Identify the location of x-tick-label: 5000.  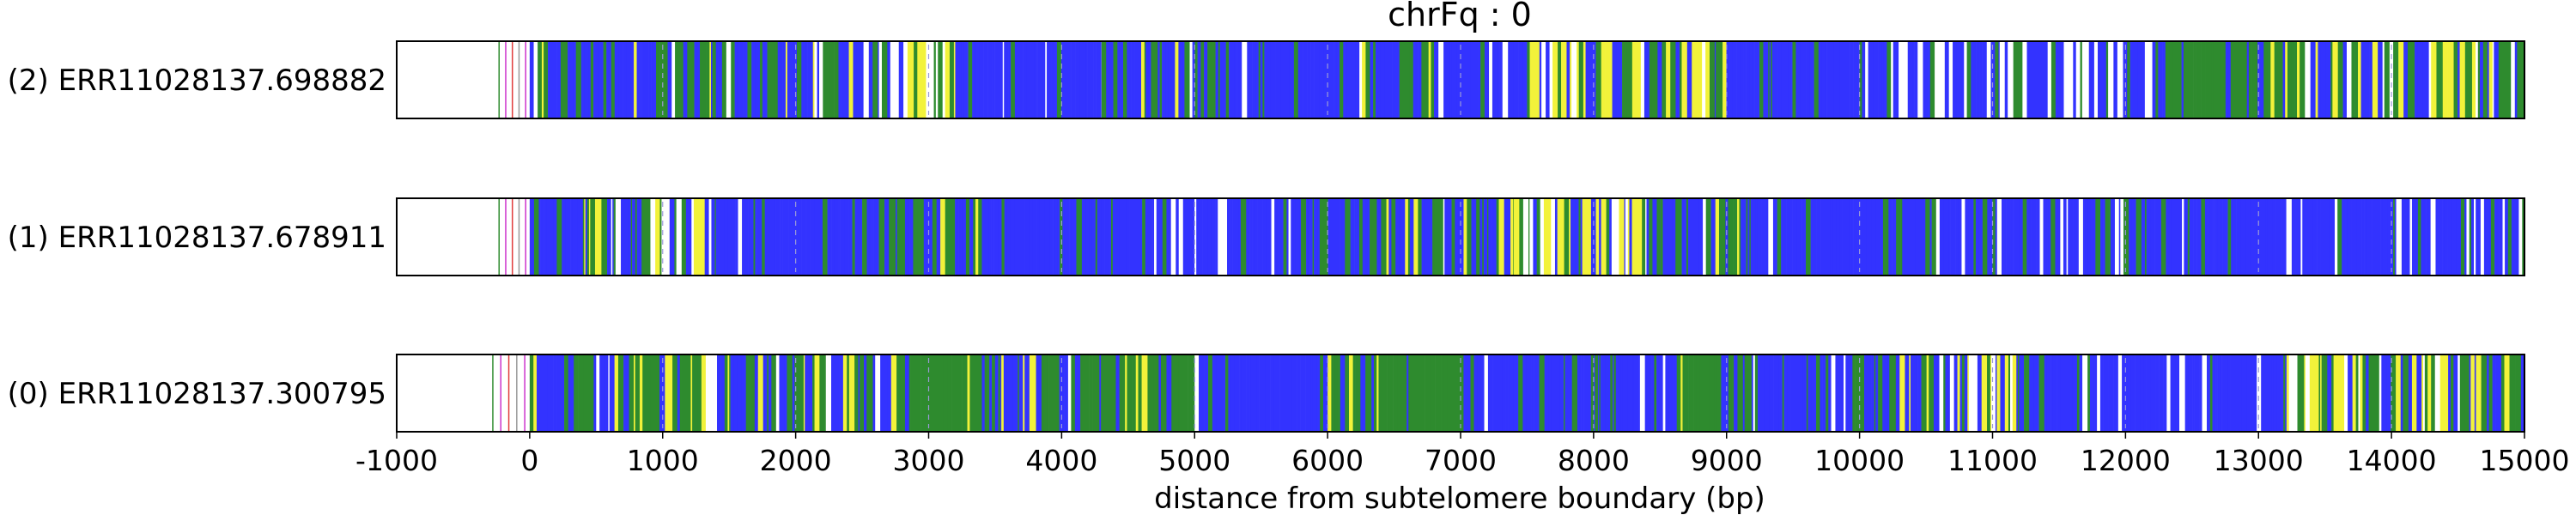
(1194, 460).